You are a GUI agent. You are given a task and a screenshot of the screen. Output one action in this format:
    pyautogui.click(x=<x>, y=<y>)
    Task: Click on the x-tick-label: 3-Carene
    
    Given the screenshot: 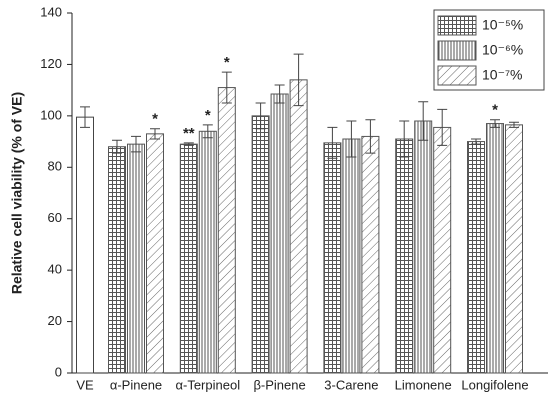 What is the action you would take?
    pyautogui.click(x=351, y=384)
    